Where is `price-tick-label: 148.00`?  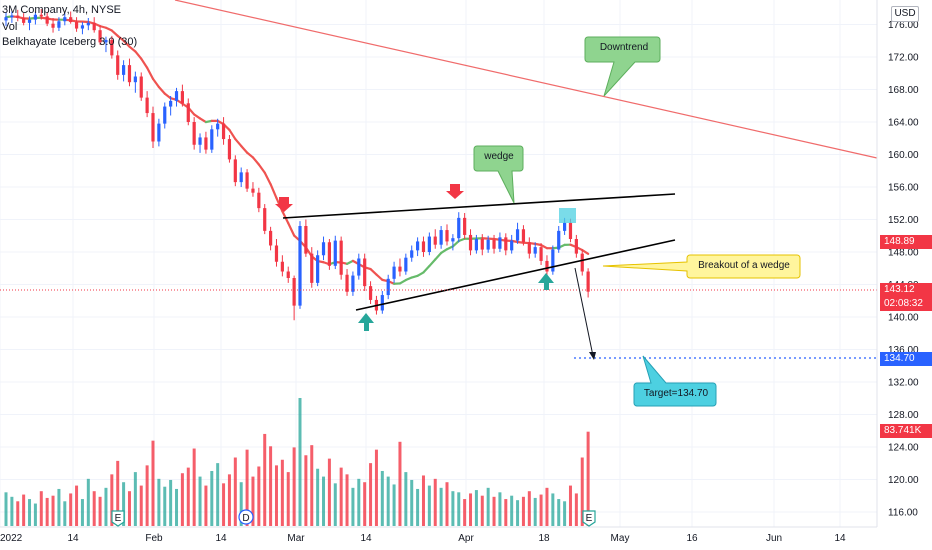
price-tick-label: 148.00 is located at coordinates (903, 253).